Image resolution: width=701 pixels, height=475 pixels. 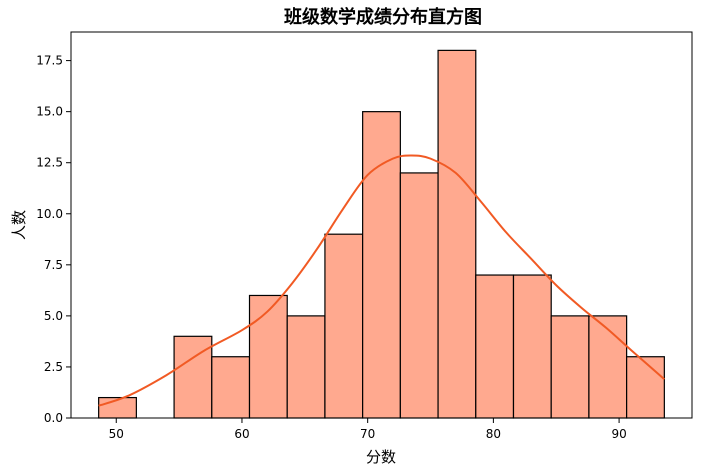 What do you see at coordinates (53, 418) in the screenshot?
I see `y-tick-label: 0.0` at bounding box center [53, 418].